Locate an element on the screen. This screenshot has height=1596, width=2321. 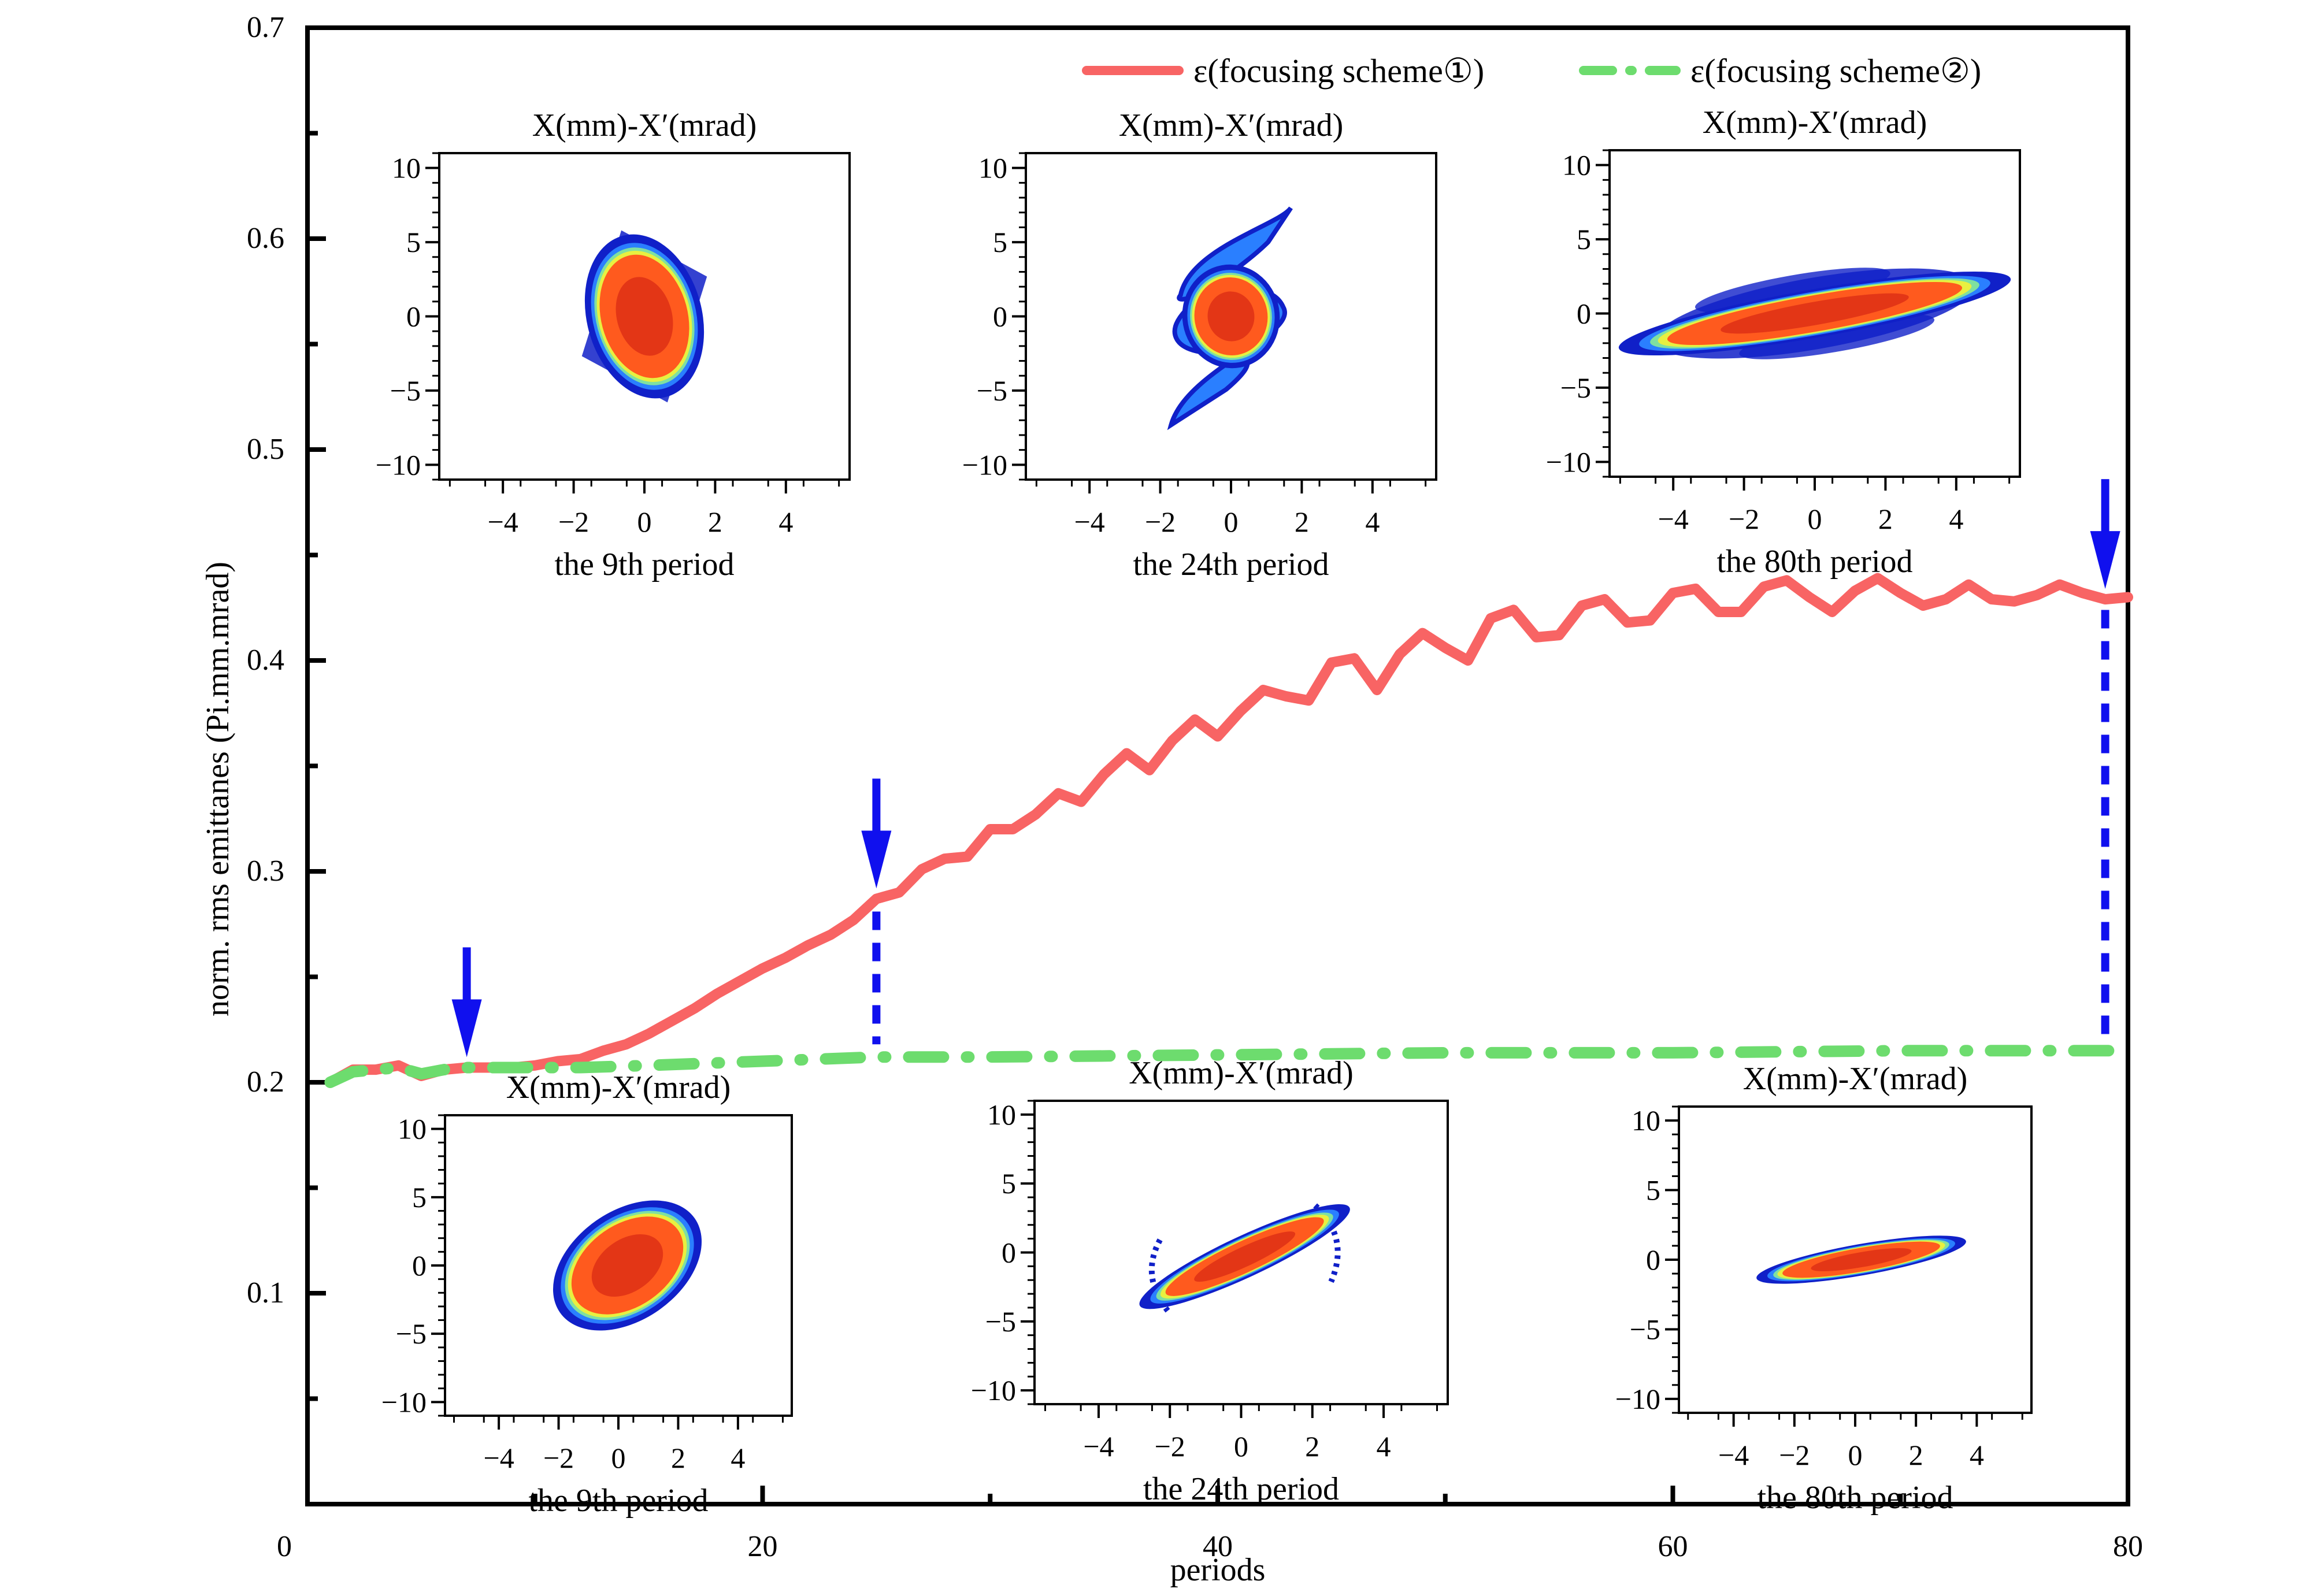
spiral-arm is located at coordinates (1837, 336).